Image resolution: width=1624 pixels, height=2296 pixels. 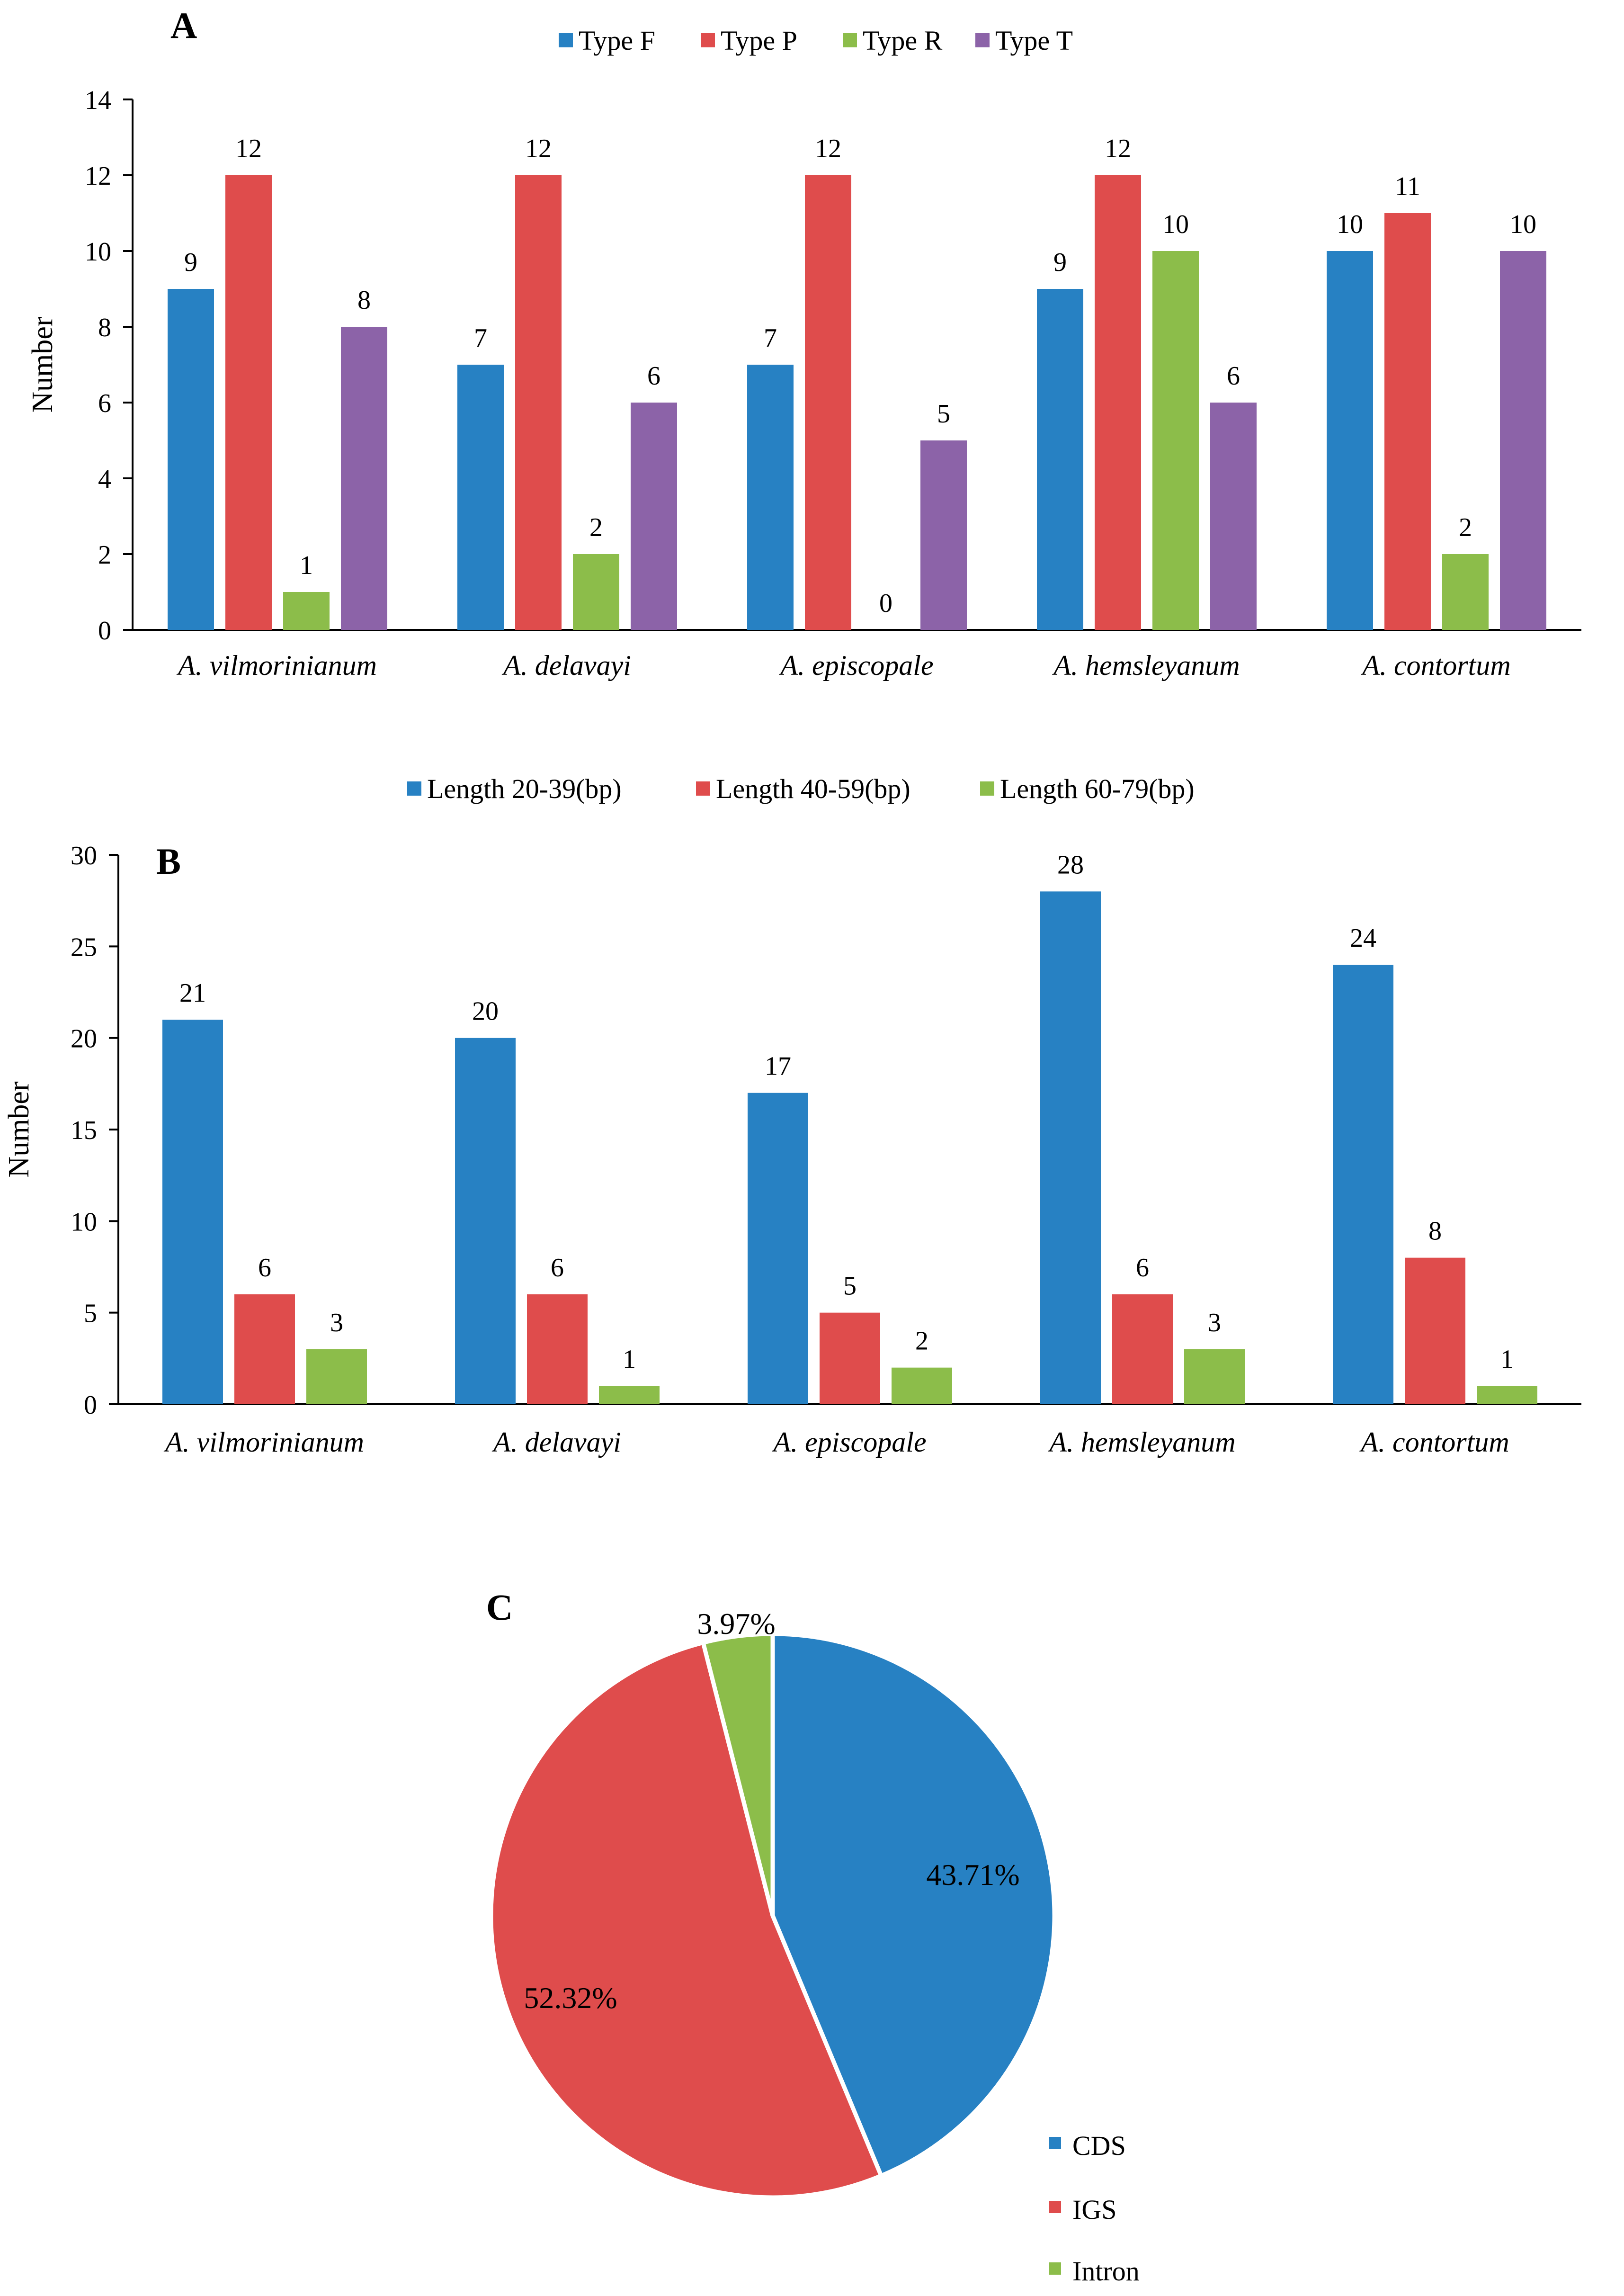 I want to click on data-label: 17, so click(x=778, y=1066).